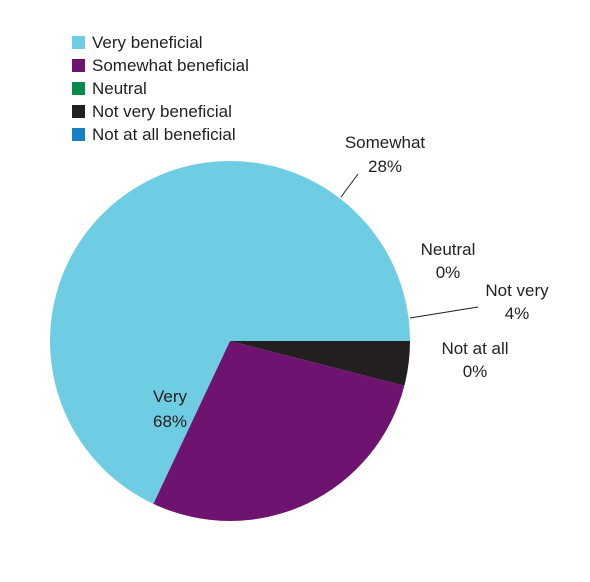 This screenshot has height=582, width=590. Describe the element at coordinates (349, 185) in the screenshot. I see `leader-line-somewhat` at that location.